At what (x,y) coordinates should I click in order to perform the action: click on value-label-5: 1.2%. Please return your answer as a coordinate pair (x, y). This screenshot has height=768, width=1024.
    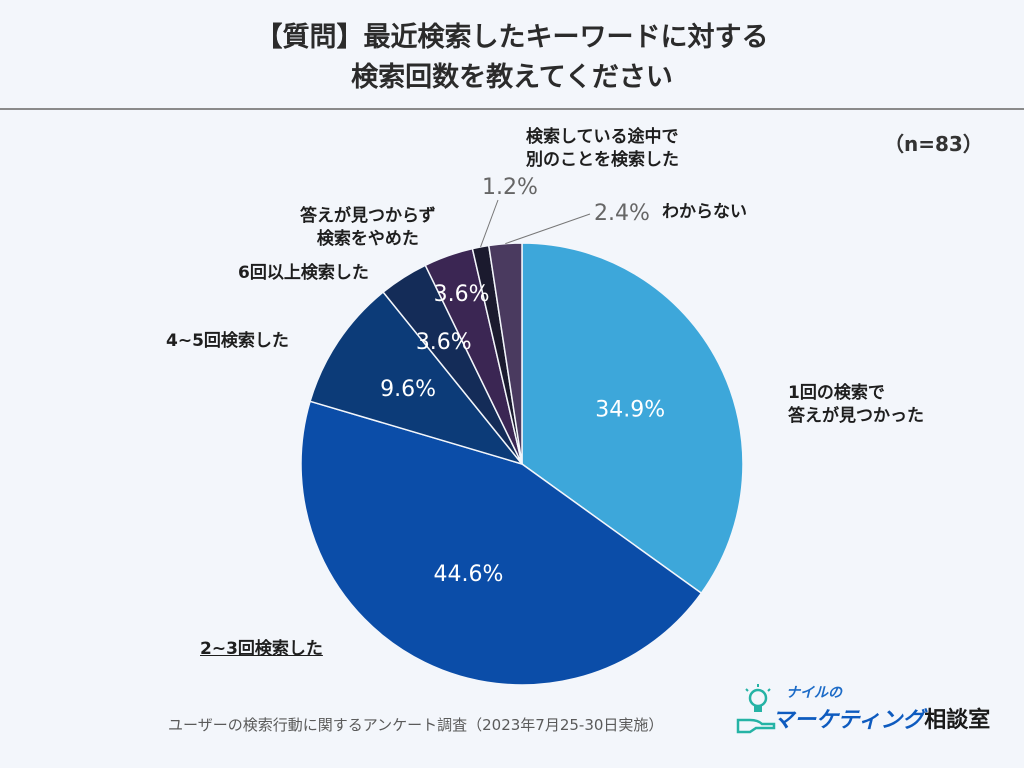
    Looking at the image, I should click on (510, 187).